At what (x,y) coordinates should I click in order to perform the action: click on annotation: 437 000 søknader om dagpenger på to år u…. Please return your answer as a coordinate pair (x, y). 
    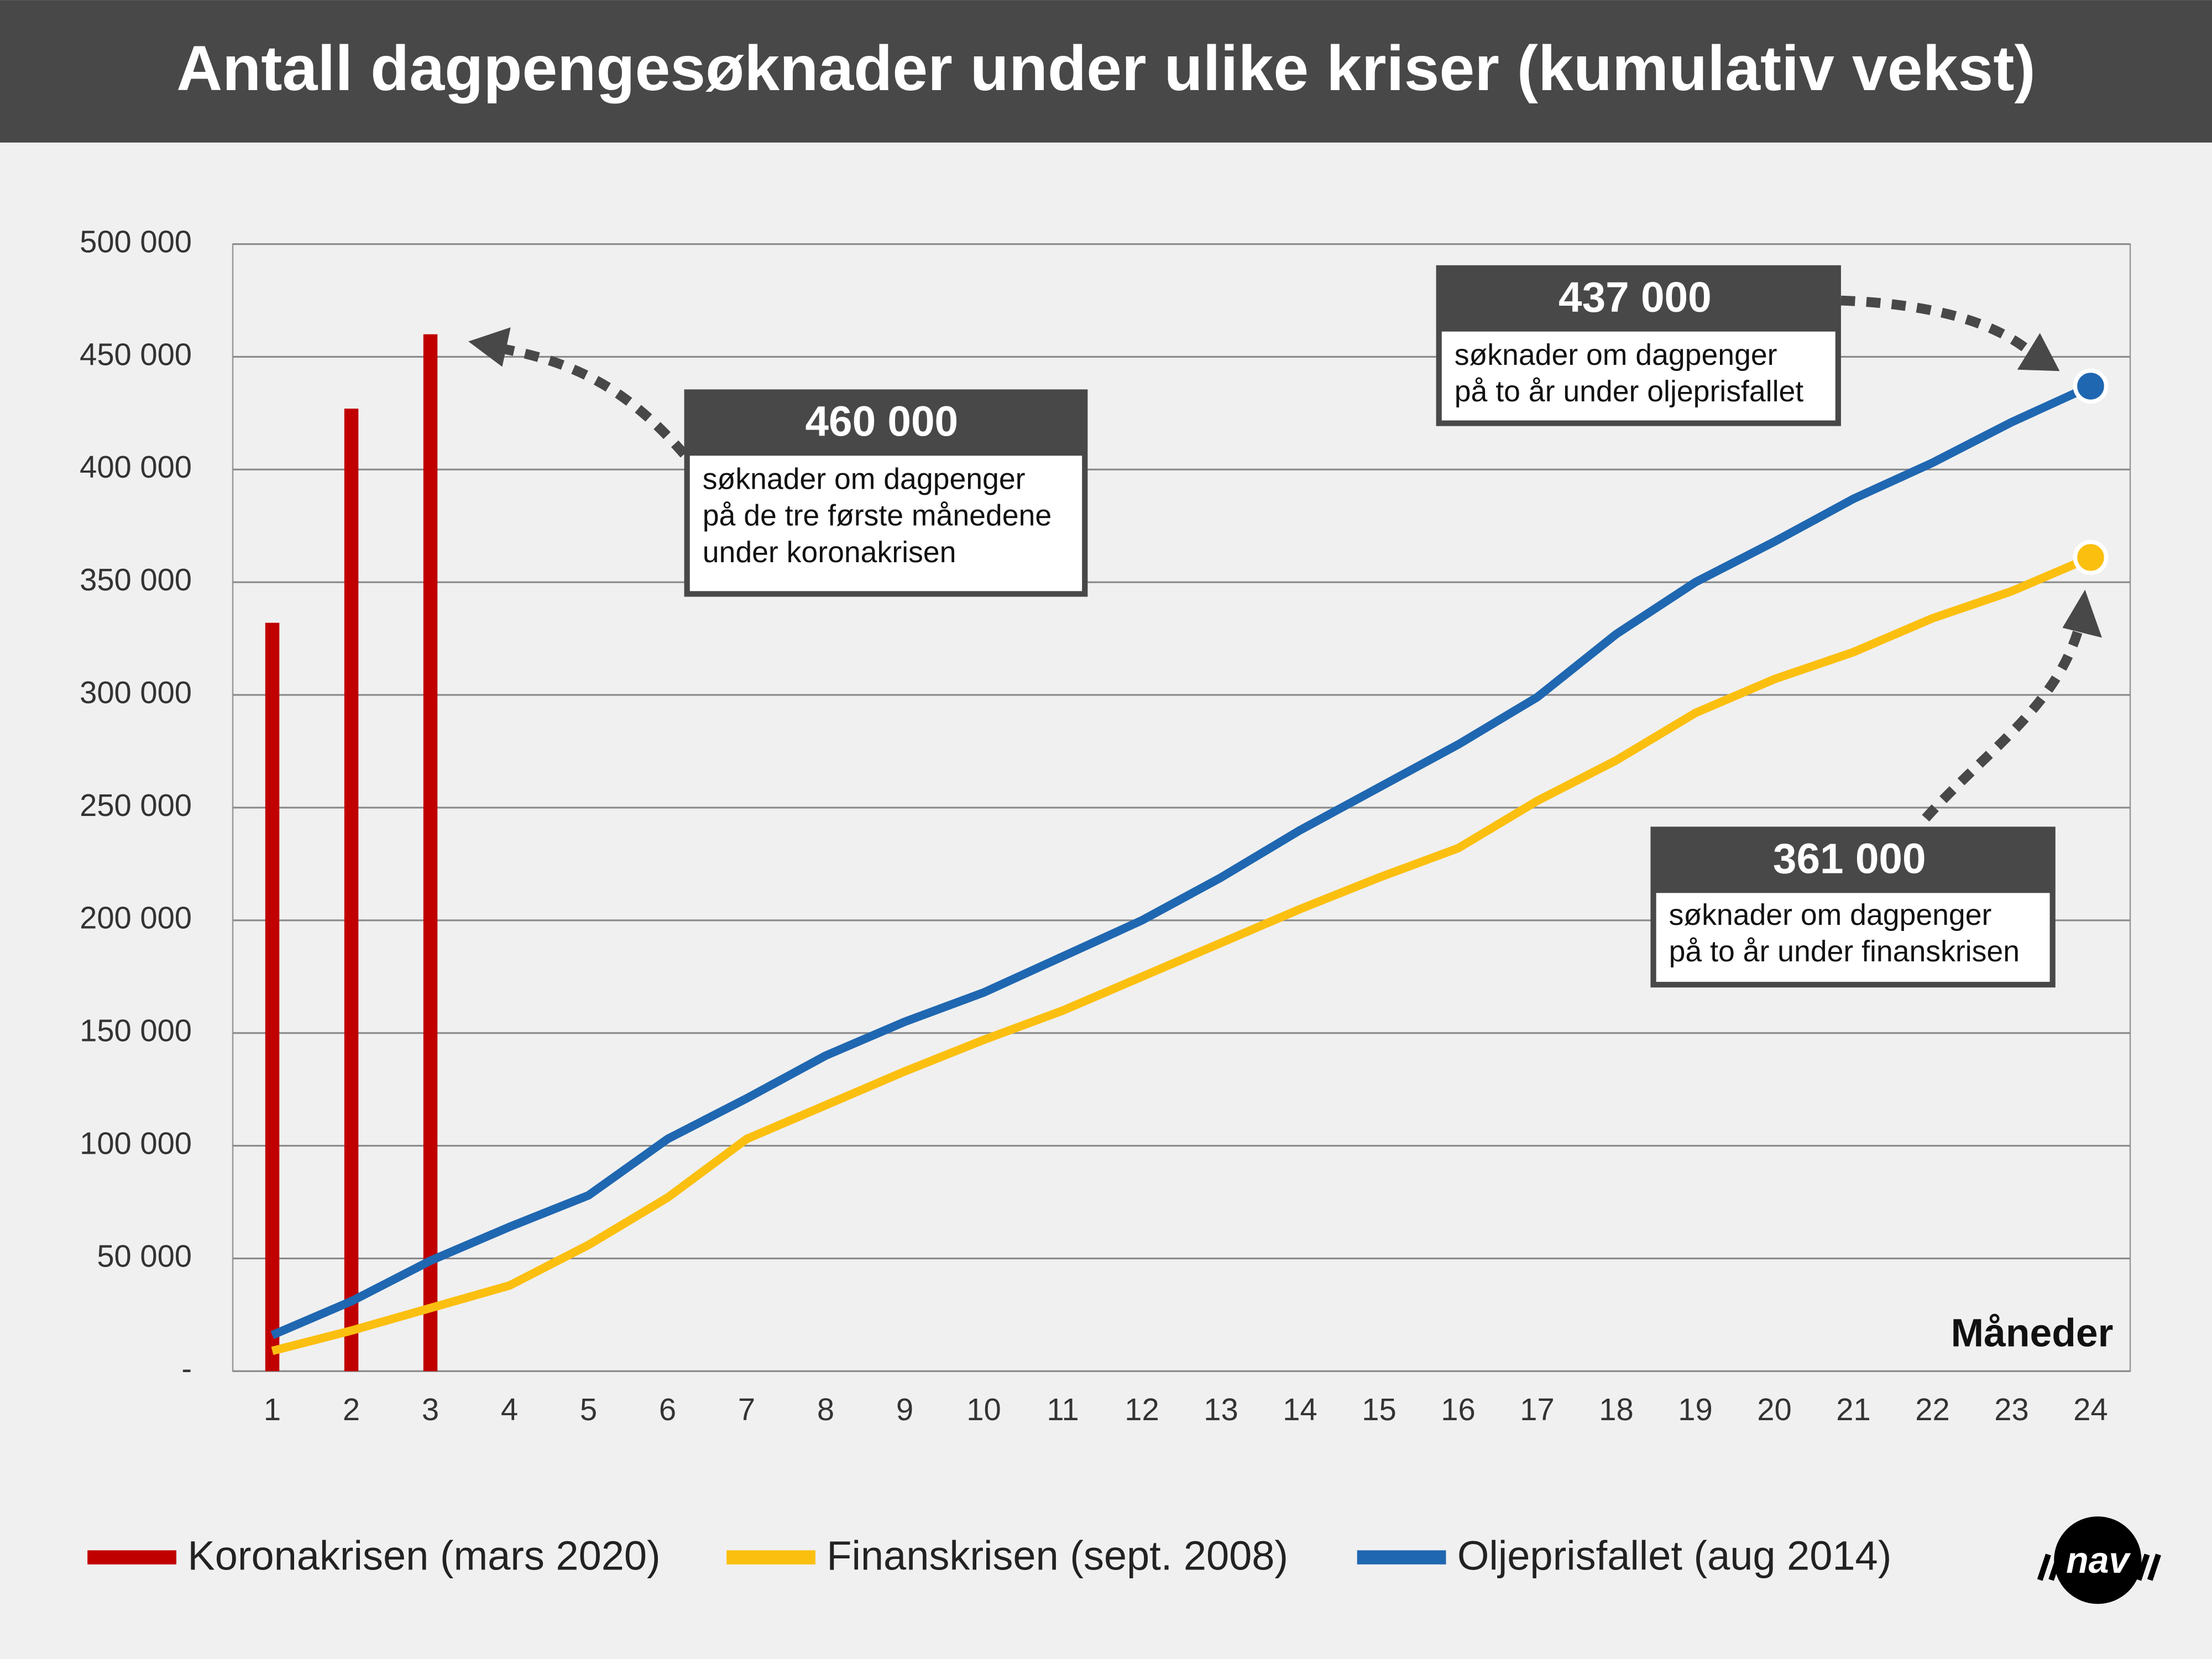
    Looking at the image, I should click on (1638, 345).